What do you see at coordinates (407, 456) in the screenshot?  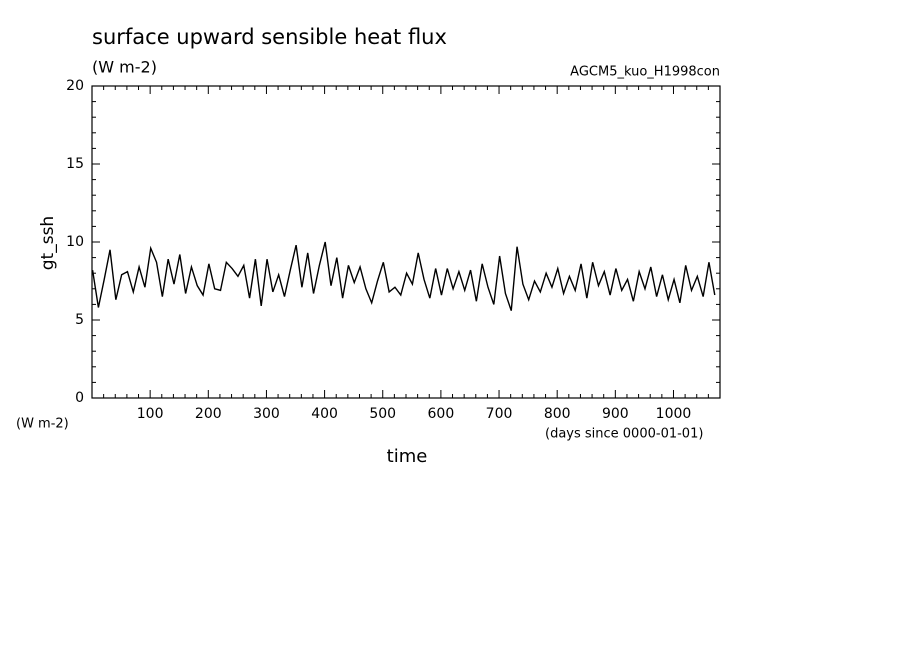 I see `x-axis-label: time` at bounding box center [407, 456].